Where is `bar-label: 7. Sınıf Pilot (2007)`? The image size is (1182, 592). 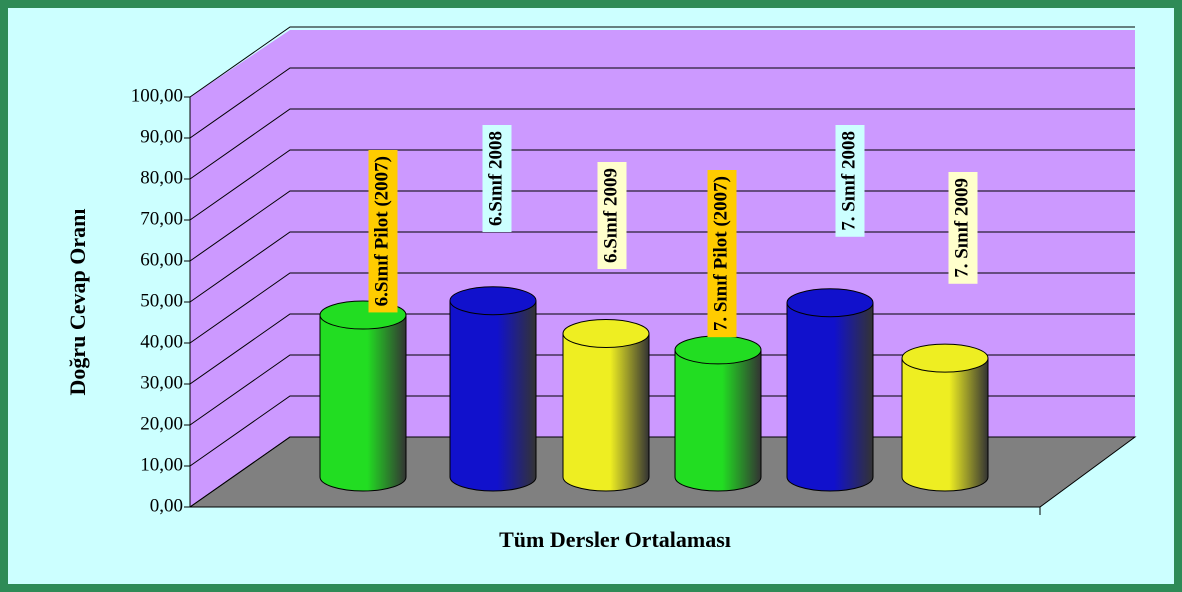 bar-label: 7. Sınıf Pilot (2007) is located at coordinates (720, 253).